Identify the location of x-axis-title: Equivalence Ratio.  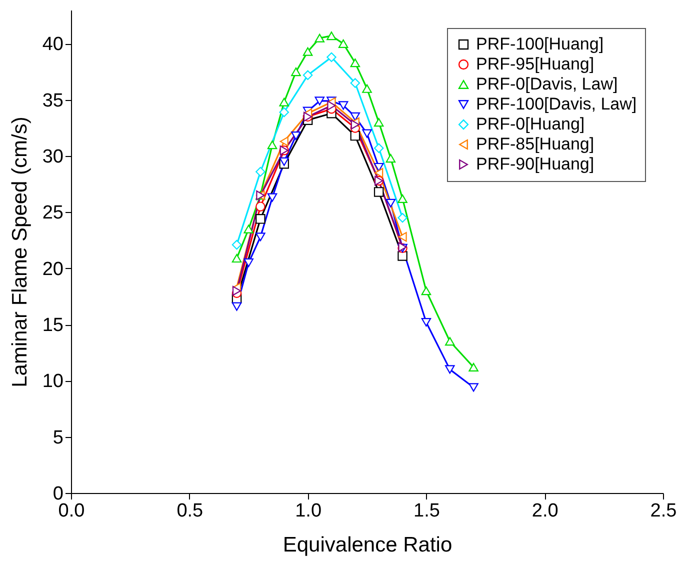
(367, 545).